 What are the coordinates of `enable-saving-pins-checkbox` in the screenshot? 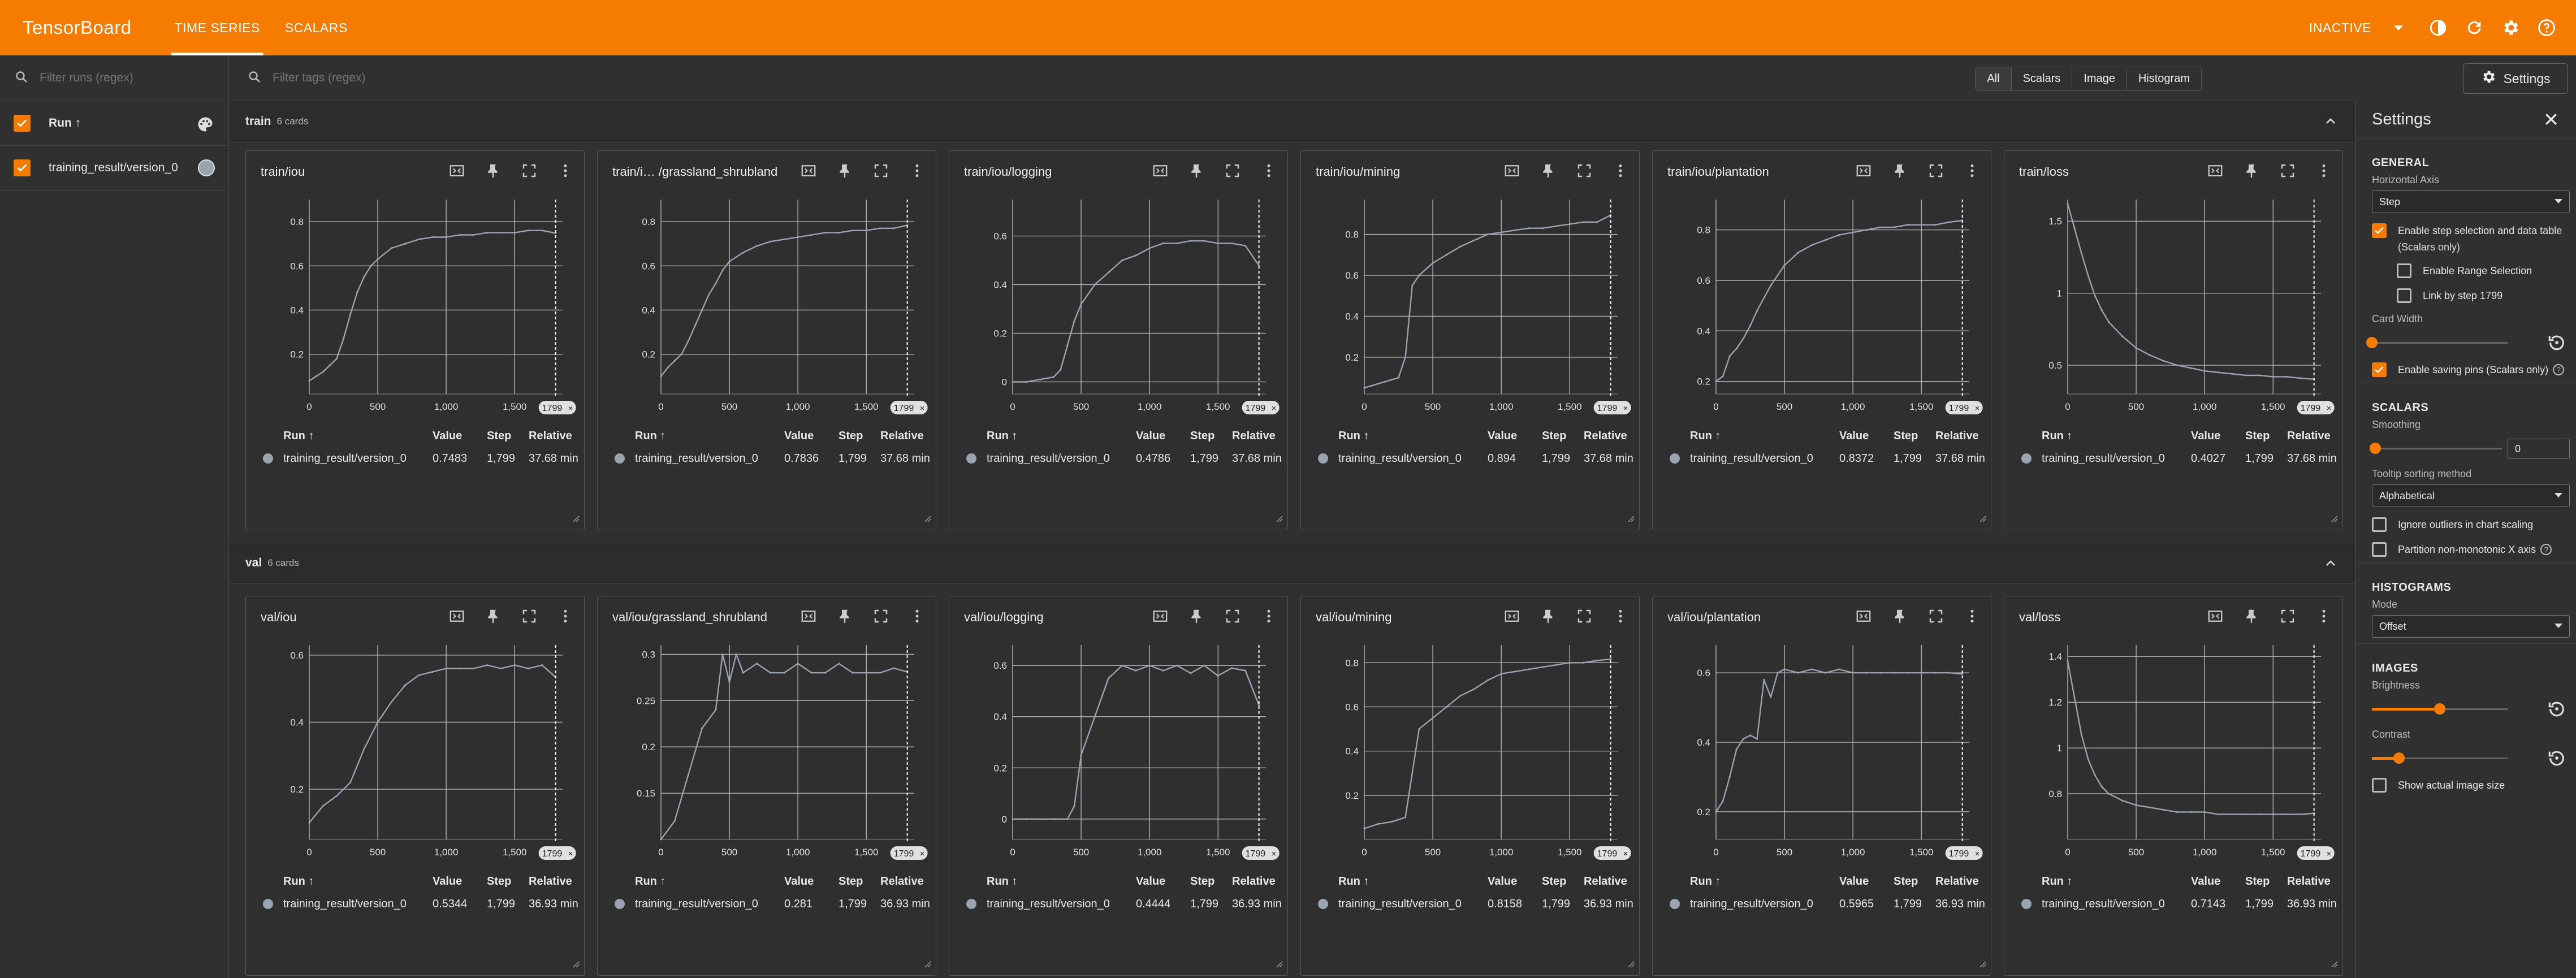 It's located at (2379, 369).